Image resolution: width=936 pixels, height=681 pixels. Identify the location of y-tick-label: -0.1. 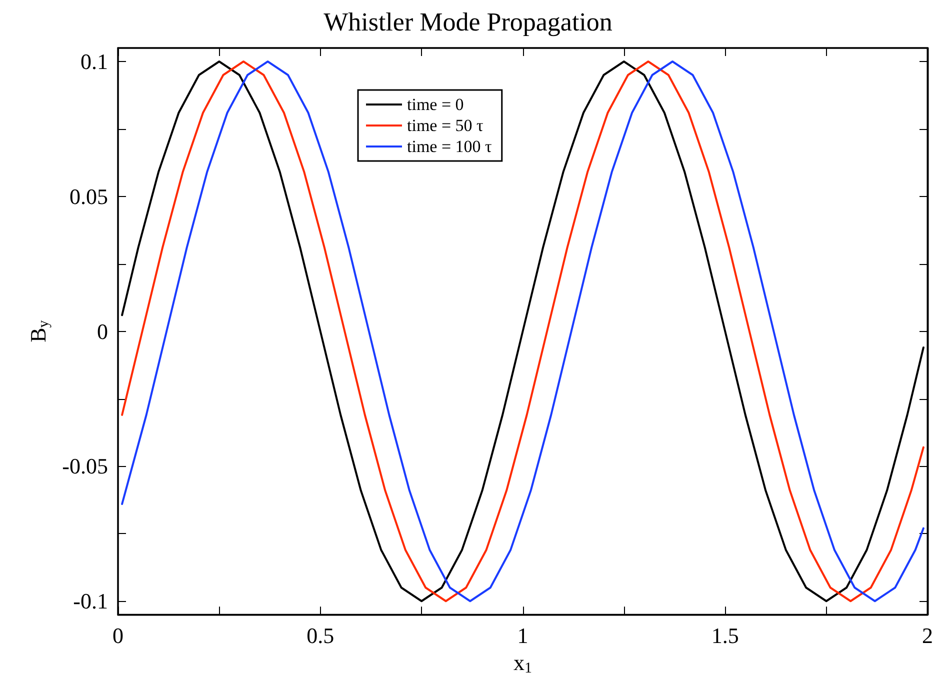
(90, 601).